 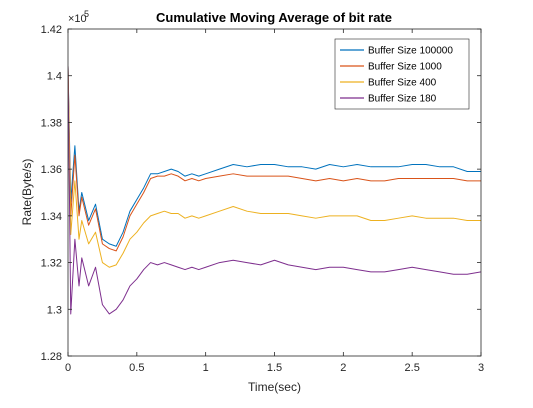 What do you see at coordinates (51, 357) in the screenshot?
I see `y-tick-label: 1.28` at bounding box center [51, 357].